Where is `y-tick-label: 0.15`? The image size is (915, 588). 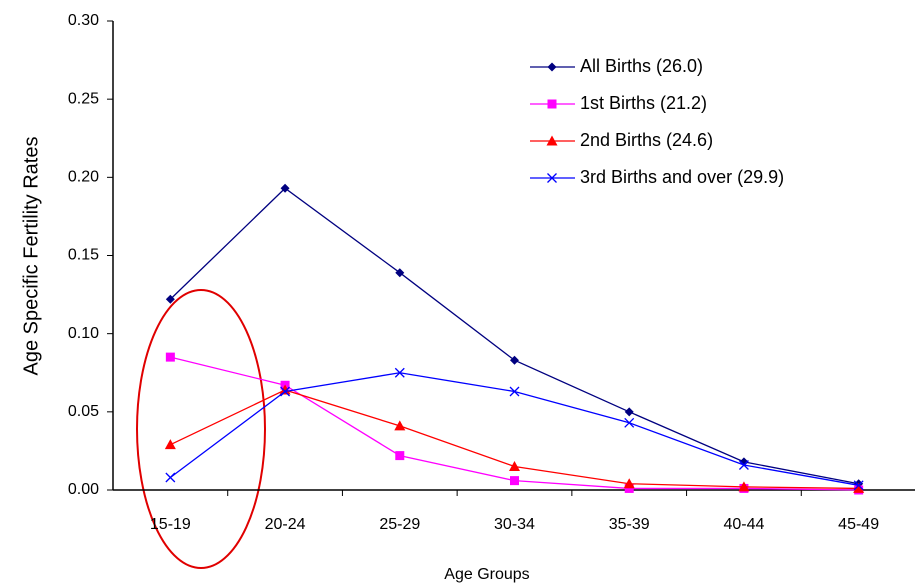
y-tick-label: 0.15 is located at coordinates (83, 255).